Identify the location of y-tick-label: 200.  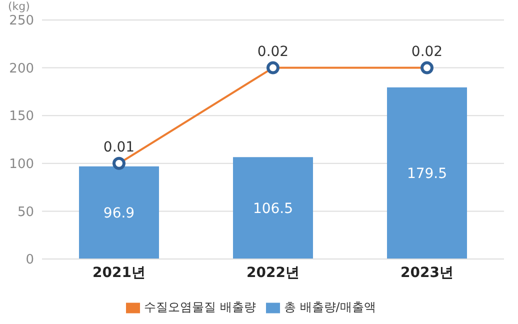
(21, 68).